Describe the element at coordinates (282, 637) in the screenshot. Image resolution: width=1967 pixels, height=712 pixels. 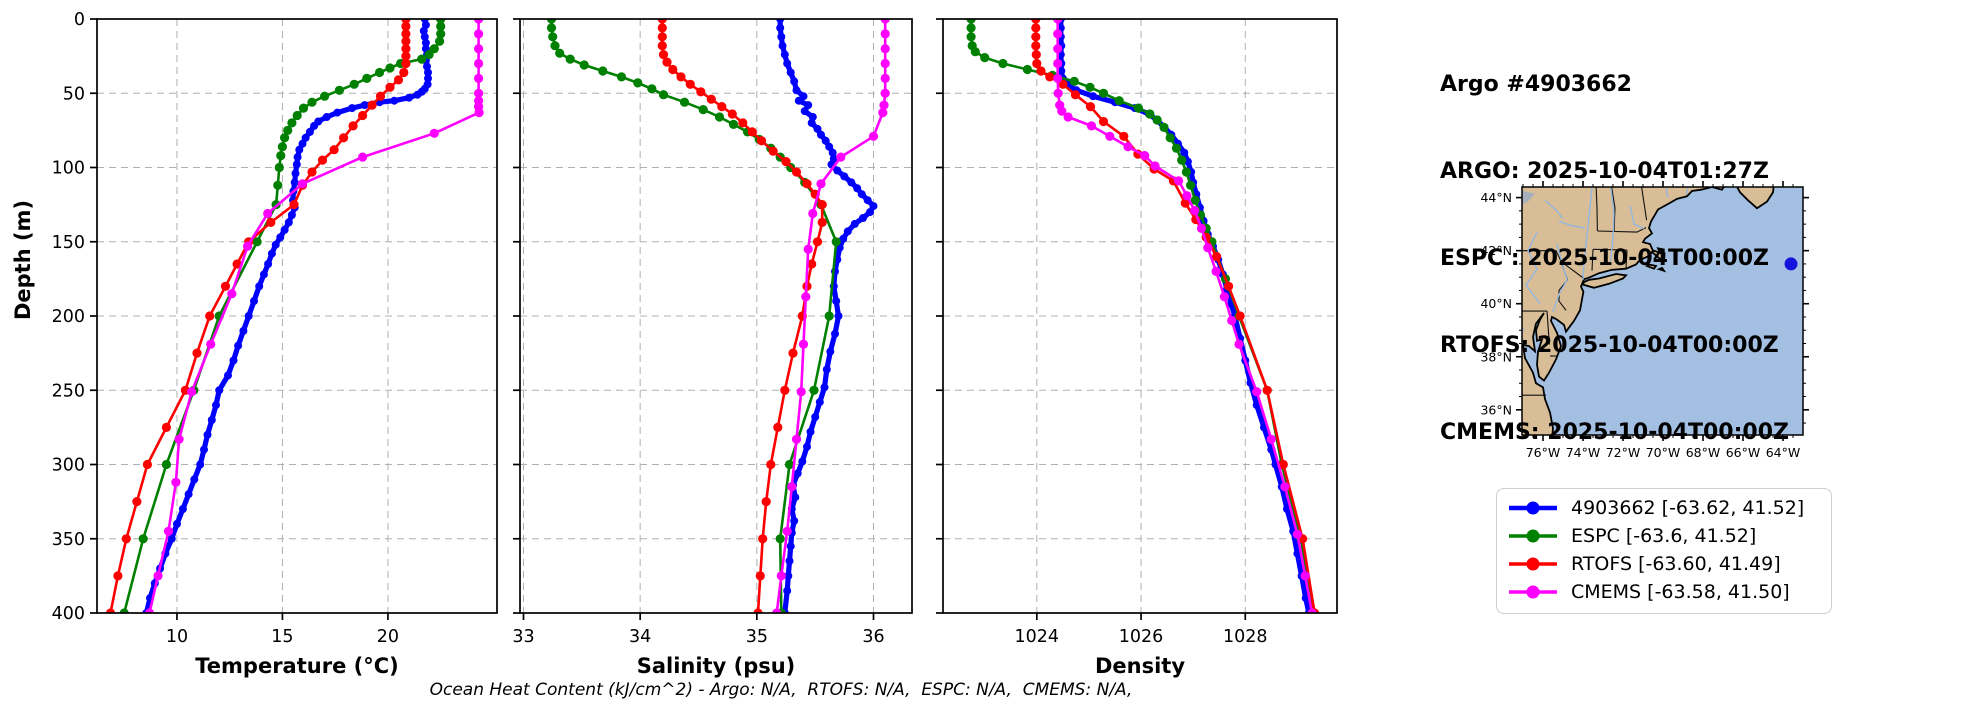
I see `x-tick-label: 15` at that location.